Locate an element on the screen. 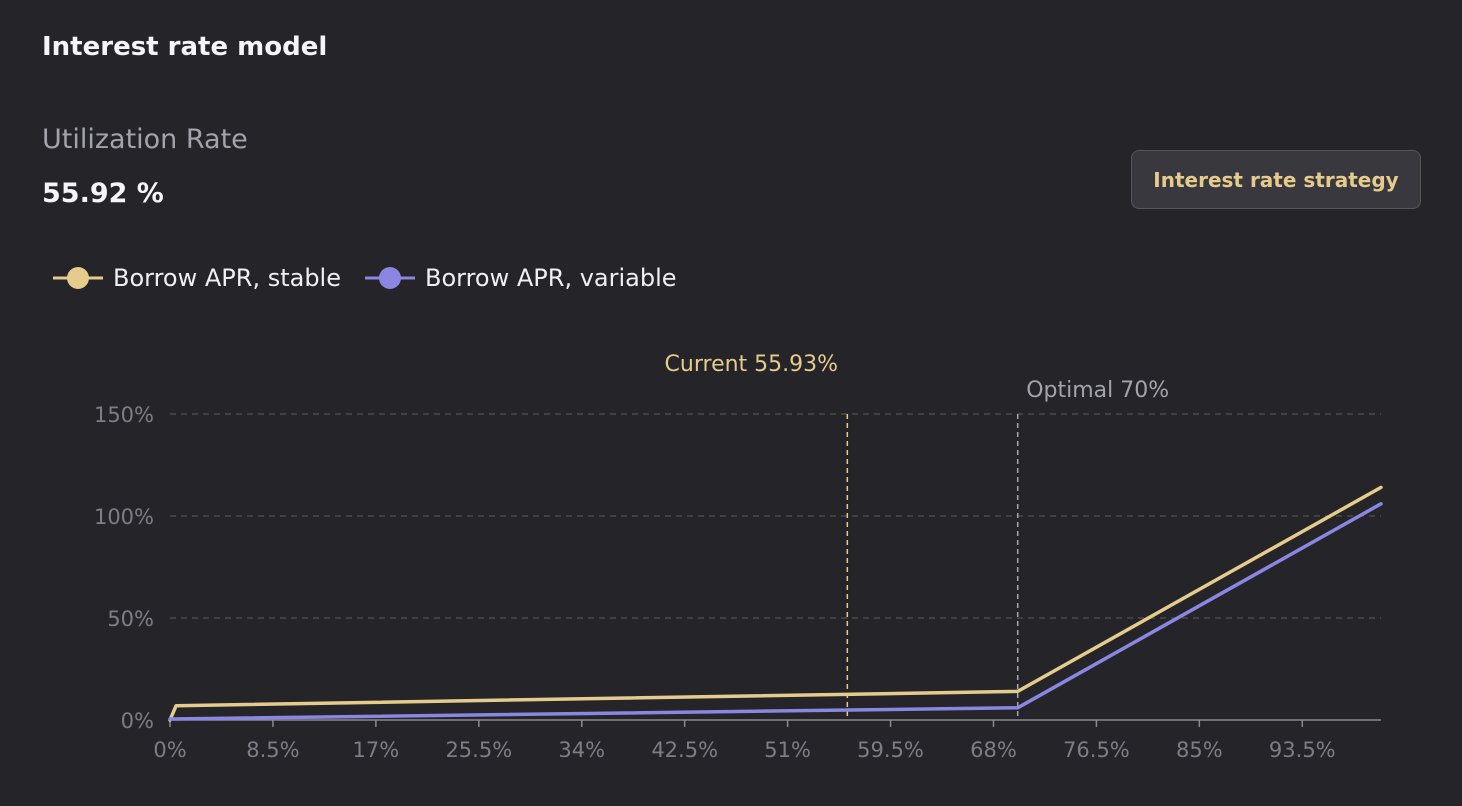 The width and height of the screenshot is (1462, 806). x-tick-label: 17% is located at coordinates (376, 750).